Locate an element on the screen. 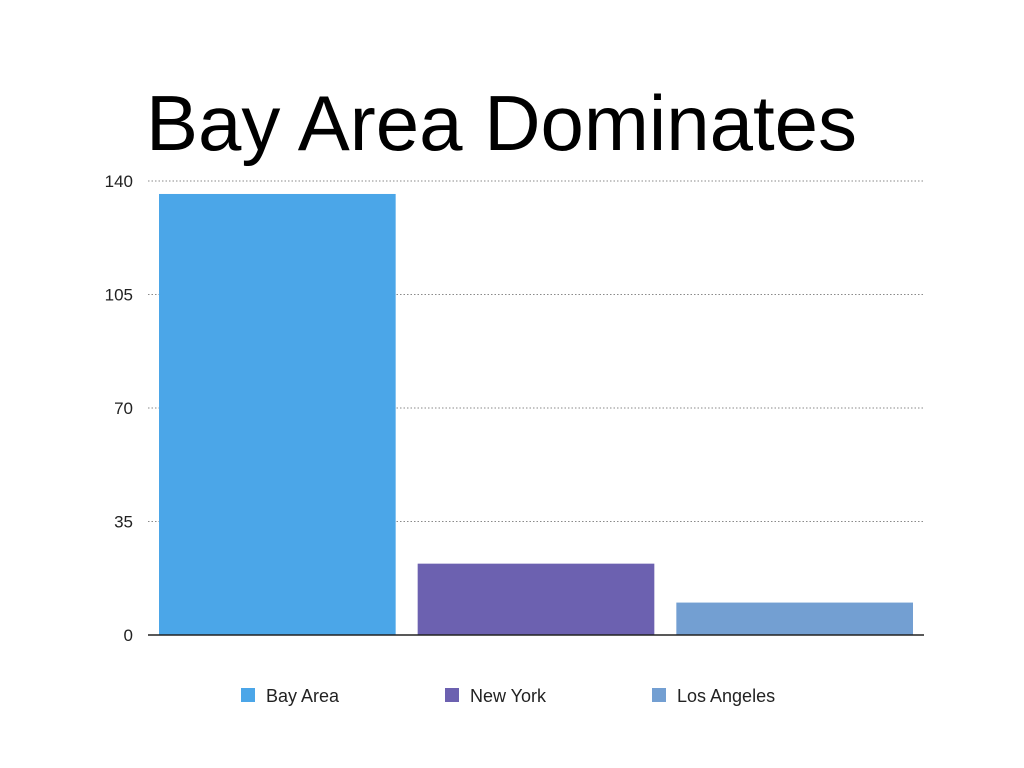  y-tick-label: 35 is located at coordinates (123, 522).